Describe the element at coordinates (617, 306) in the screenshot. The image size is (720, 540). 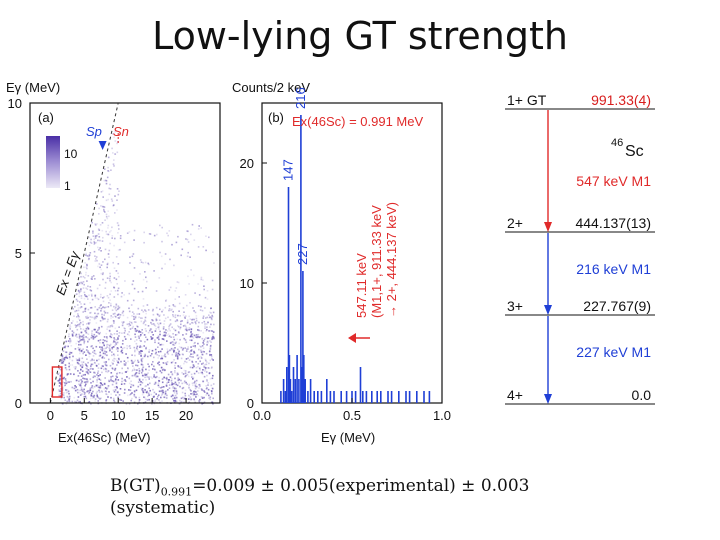
I see `level-energy-3plus: 227.767(9)` at that location.